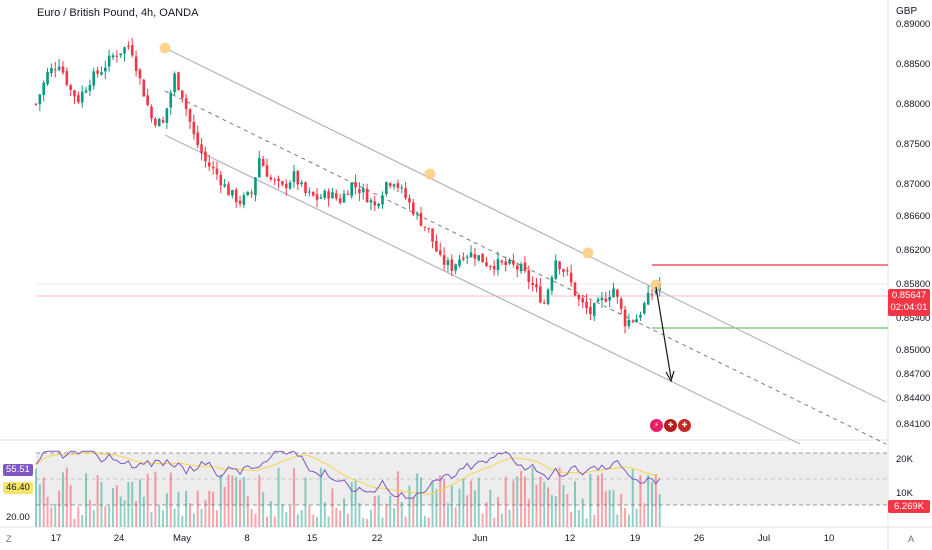  Describe the element at coordinates (913, 350) in the screenshot. I see `y-tick-label: 0.85000` at that location.